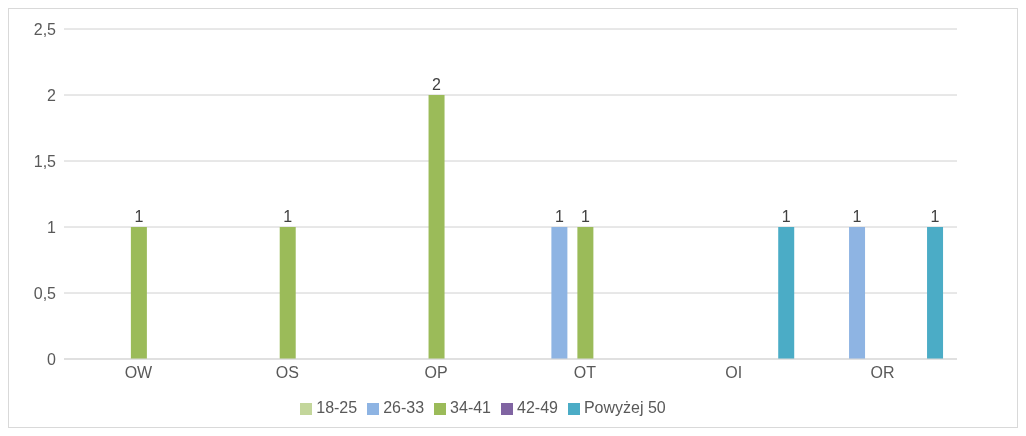 The width and height of the screenshot is (1026, 436). Describe the element at coordinates (287, 373) in the screenshot. I see `x-tick-label: OS` at that location.